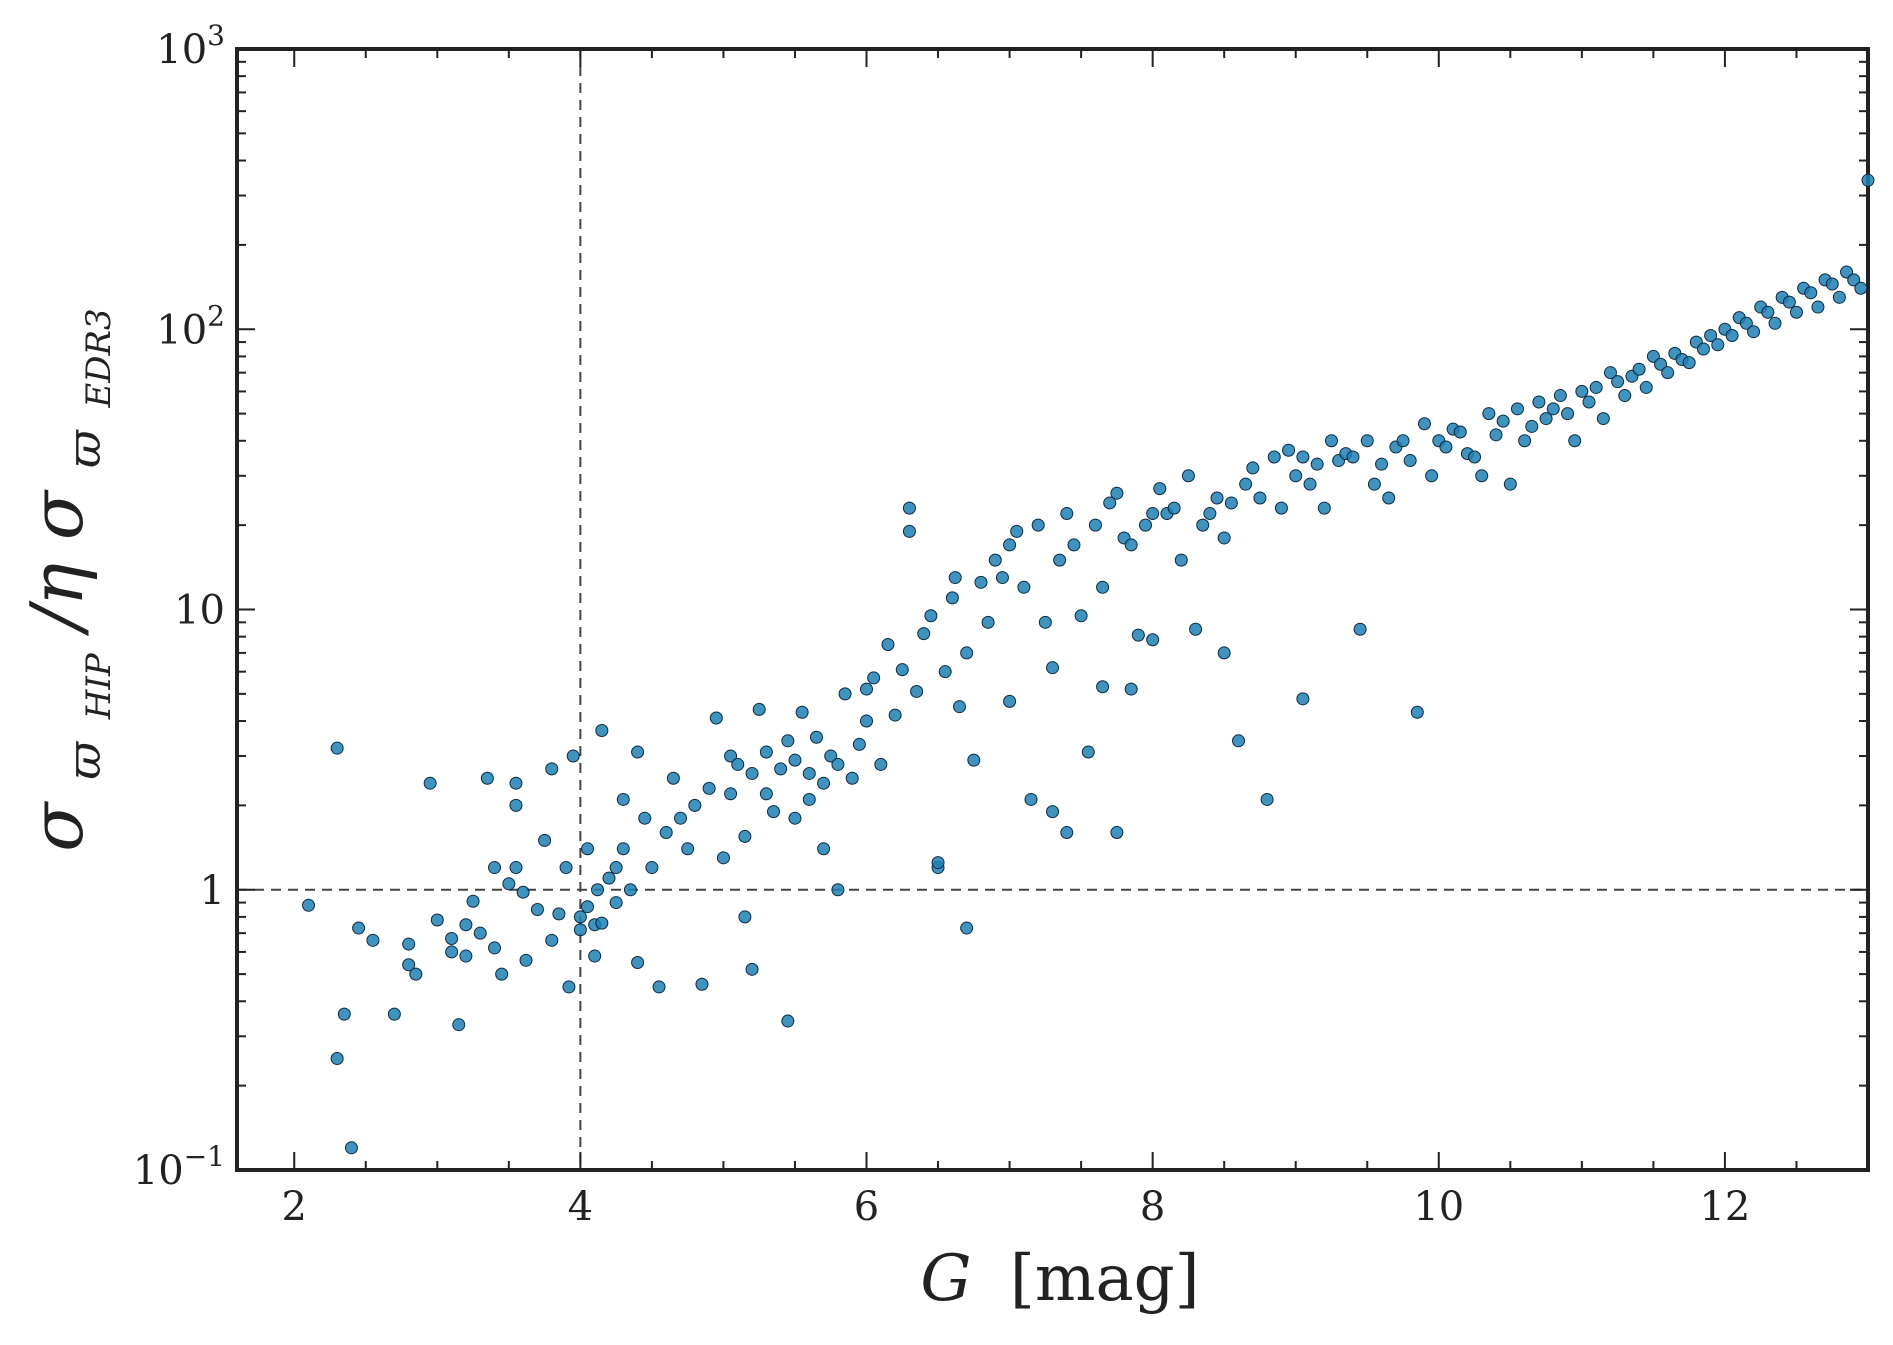 This screenshot has height=1345, width=1893. What do you see at coordinates (84, 448) in the screenshot?
I see `y-label-varpi-2: ϖ` at bounding box center [84, 448].